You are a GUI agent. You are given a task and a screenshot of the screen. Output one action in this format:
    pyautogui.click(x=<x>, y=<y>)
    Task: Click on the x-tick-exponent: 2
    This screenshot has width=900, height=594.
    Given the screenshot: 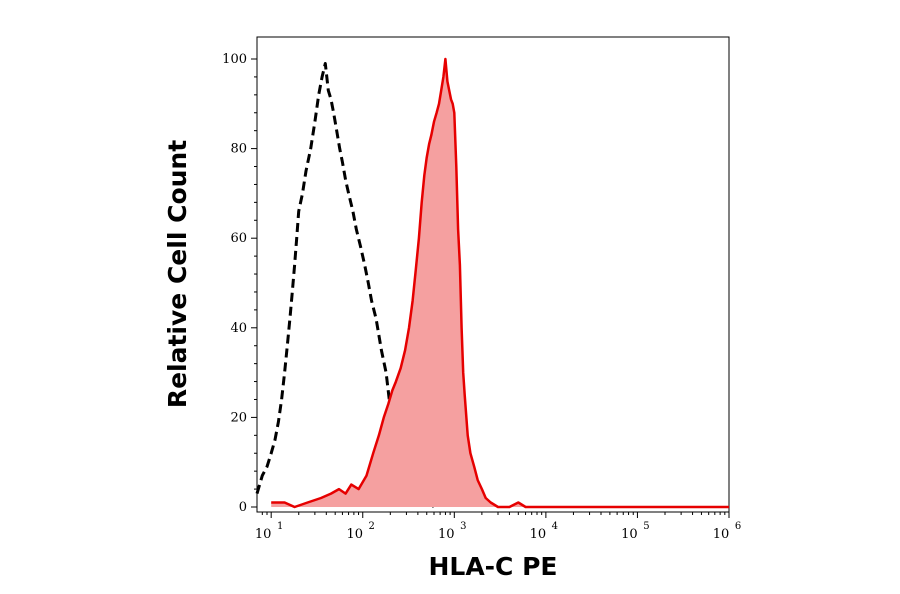 What is the action you would take?
    pyautogui.click(x=372, y=526)
    